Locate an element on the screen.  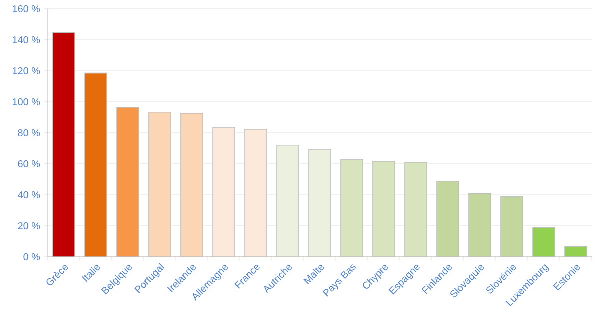
y-tick-label: 100 % is located at coordinates (26, 102).